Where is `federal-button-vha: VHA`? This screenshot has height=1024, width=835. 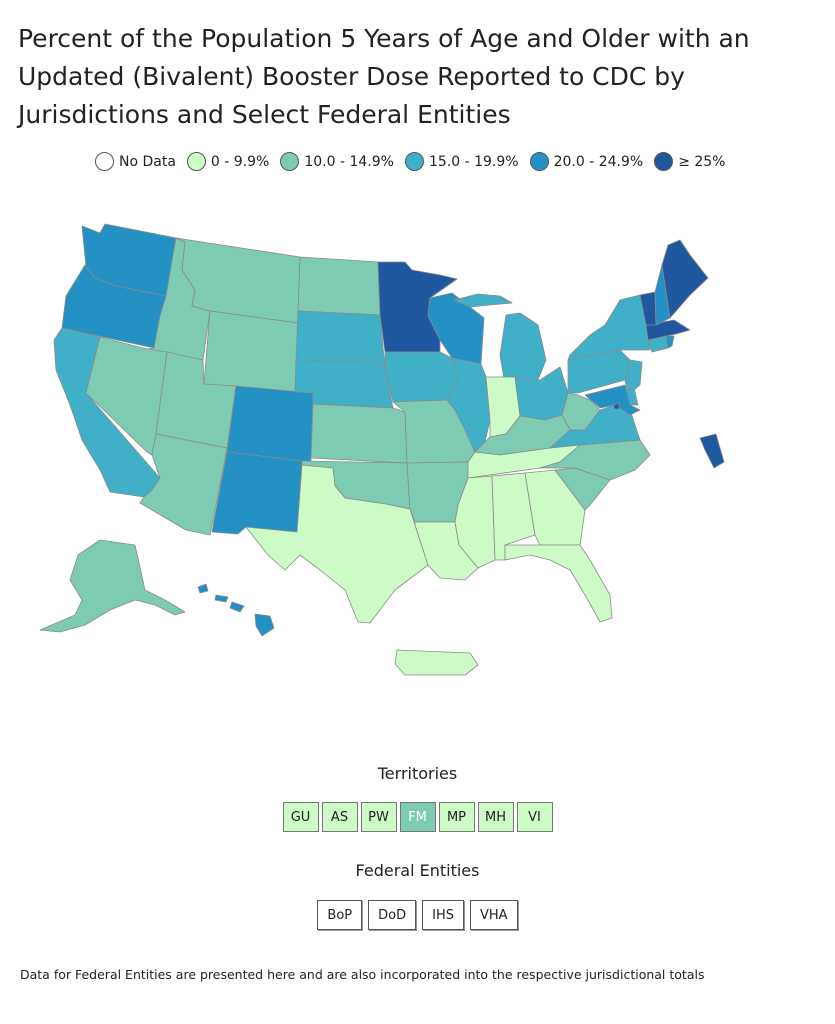
federal-button-vha: VHA is located at coordinates (494, 915).